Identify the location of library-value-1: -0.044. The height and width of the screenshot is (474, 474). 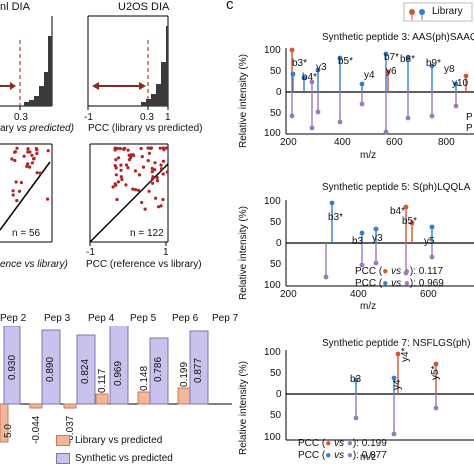
(36, 429).